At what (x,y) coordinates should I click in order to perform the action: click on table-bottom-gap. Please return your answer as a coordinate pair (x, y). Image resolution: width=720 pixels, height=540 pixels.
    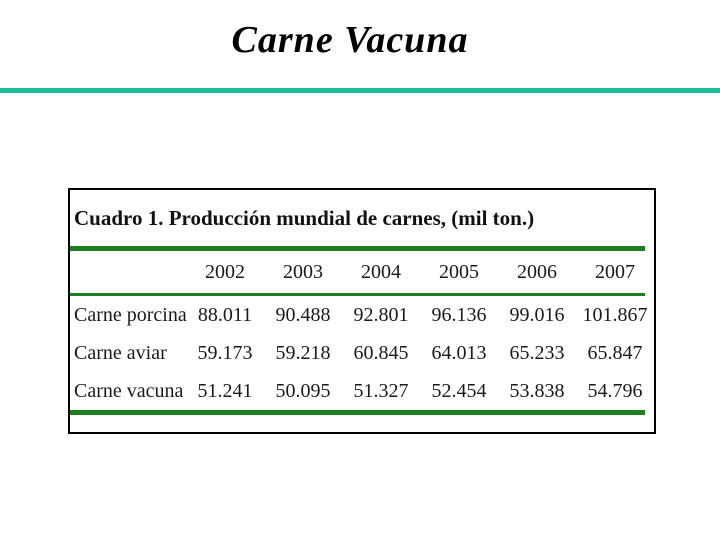
    Looking at the image, I should click on (362, 423).